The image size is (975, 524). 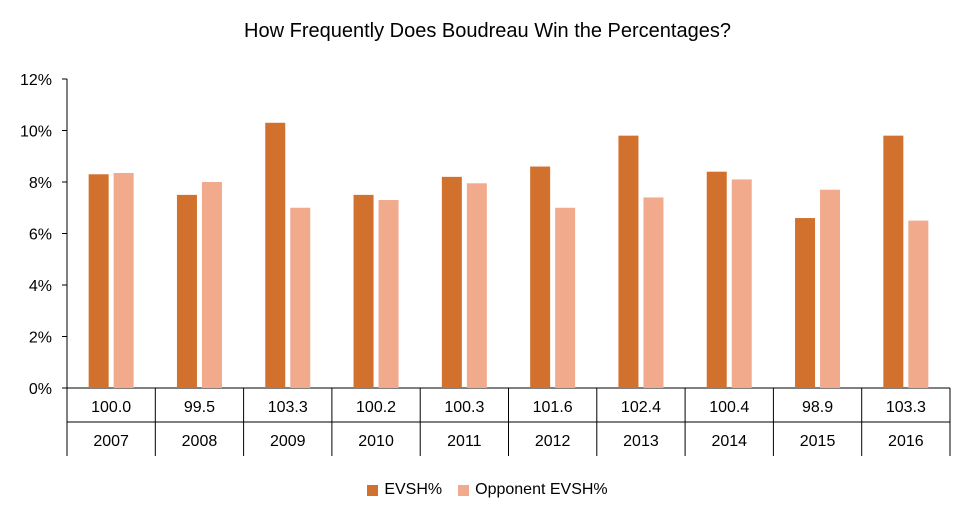 What do you see at coordinates (906, 441) in the screenshot?
I see `x-category-label: 2016` at bounding box center [906, 441].